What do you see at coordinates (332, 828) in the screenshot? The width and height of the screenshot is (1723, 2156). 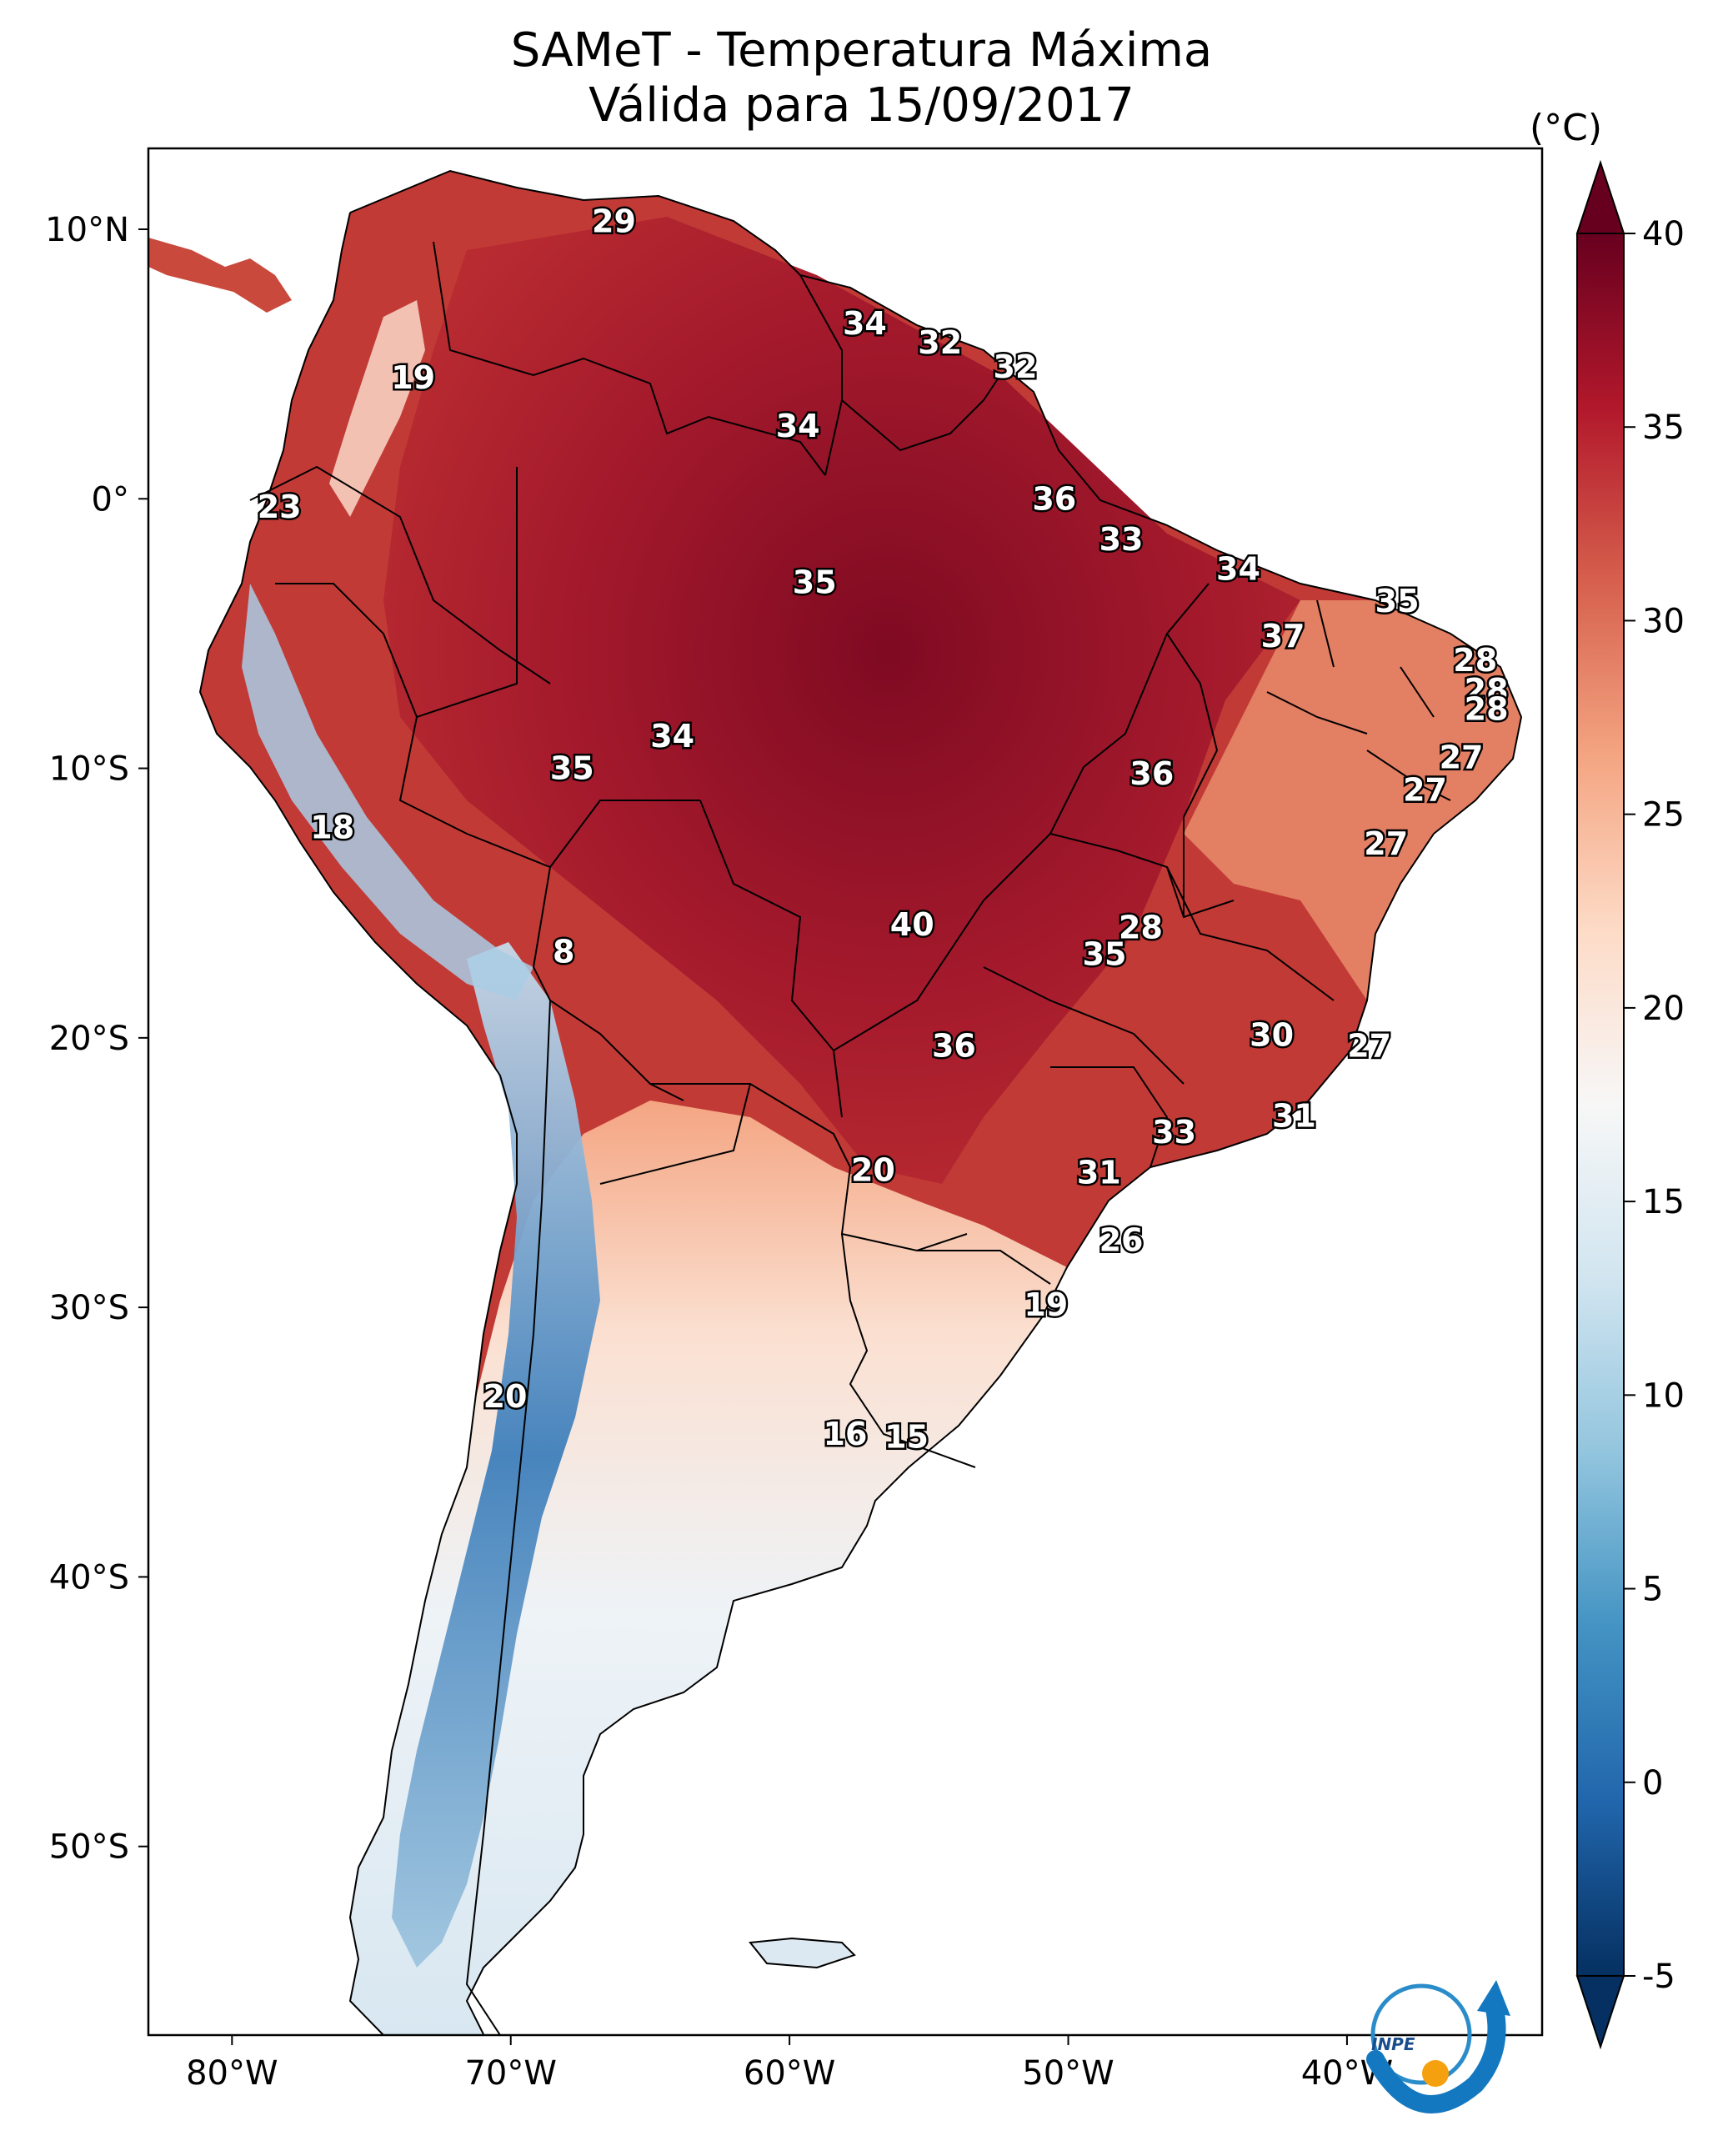 I see `contour-label: 18` at bounding box center [332, 828].